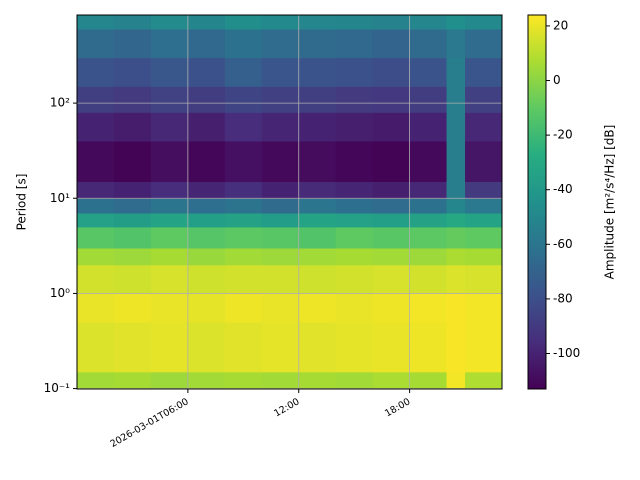 The height and width of the screenshot is (480, 640). What do you see at coordinates (610, 202) in the screenshot?
I see `colorbar-label: Amplitude [m²/s⁴/Hz] [dB]` at bounding box center [610, 202].